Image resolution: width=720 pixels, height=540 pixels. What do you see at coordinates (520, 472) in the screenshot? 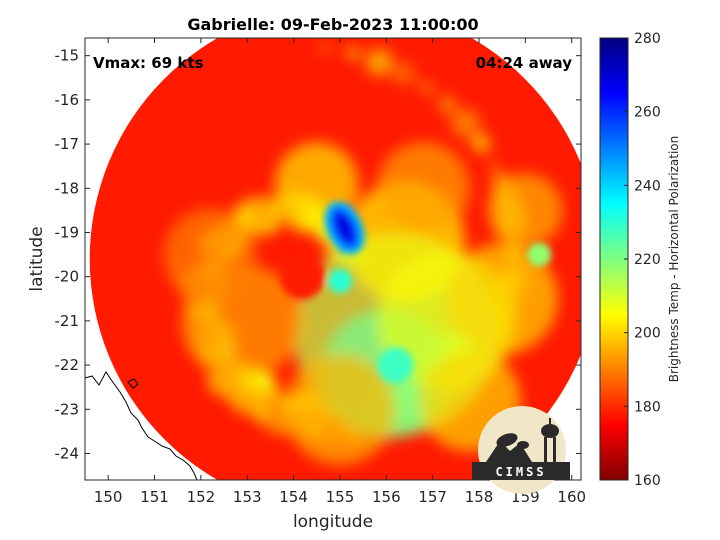
I see `logo-text: CIMSS` at bounding box center [520, 472].